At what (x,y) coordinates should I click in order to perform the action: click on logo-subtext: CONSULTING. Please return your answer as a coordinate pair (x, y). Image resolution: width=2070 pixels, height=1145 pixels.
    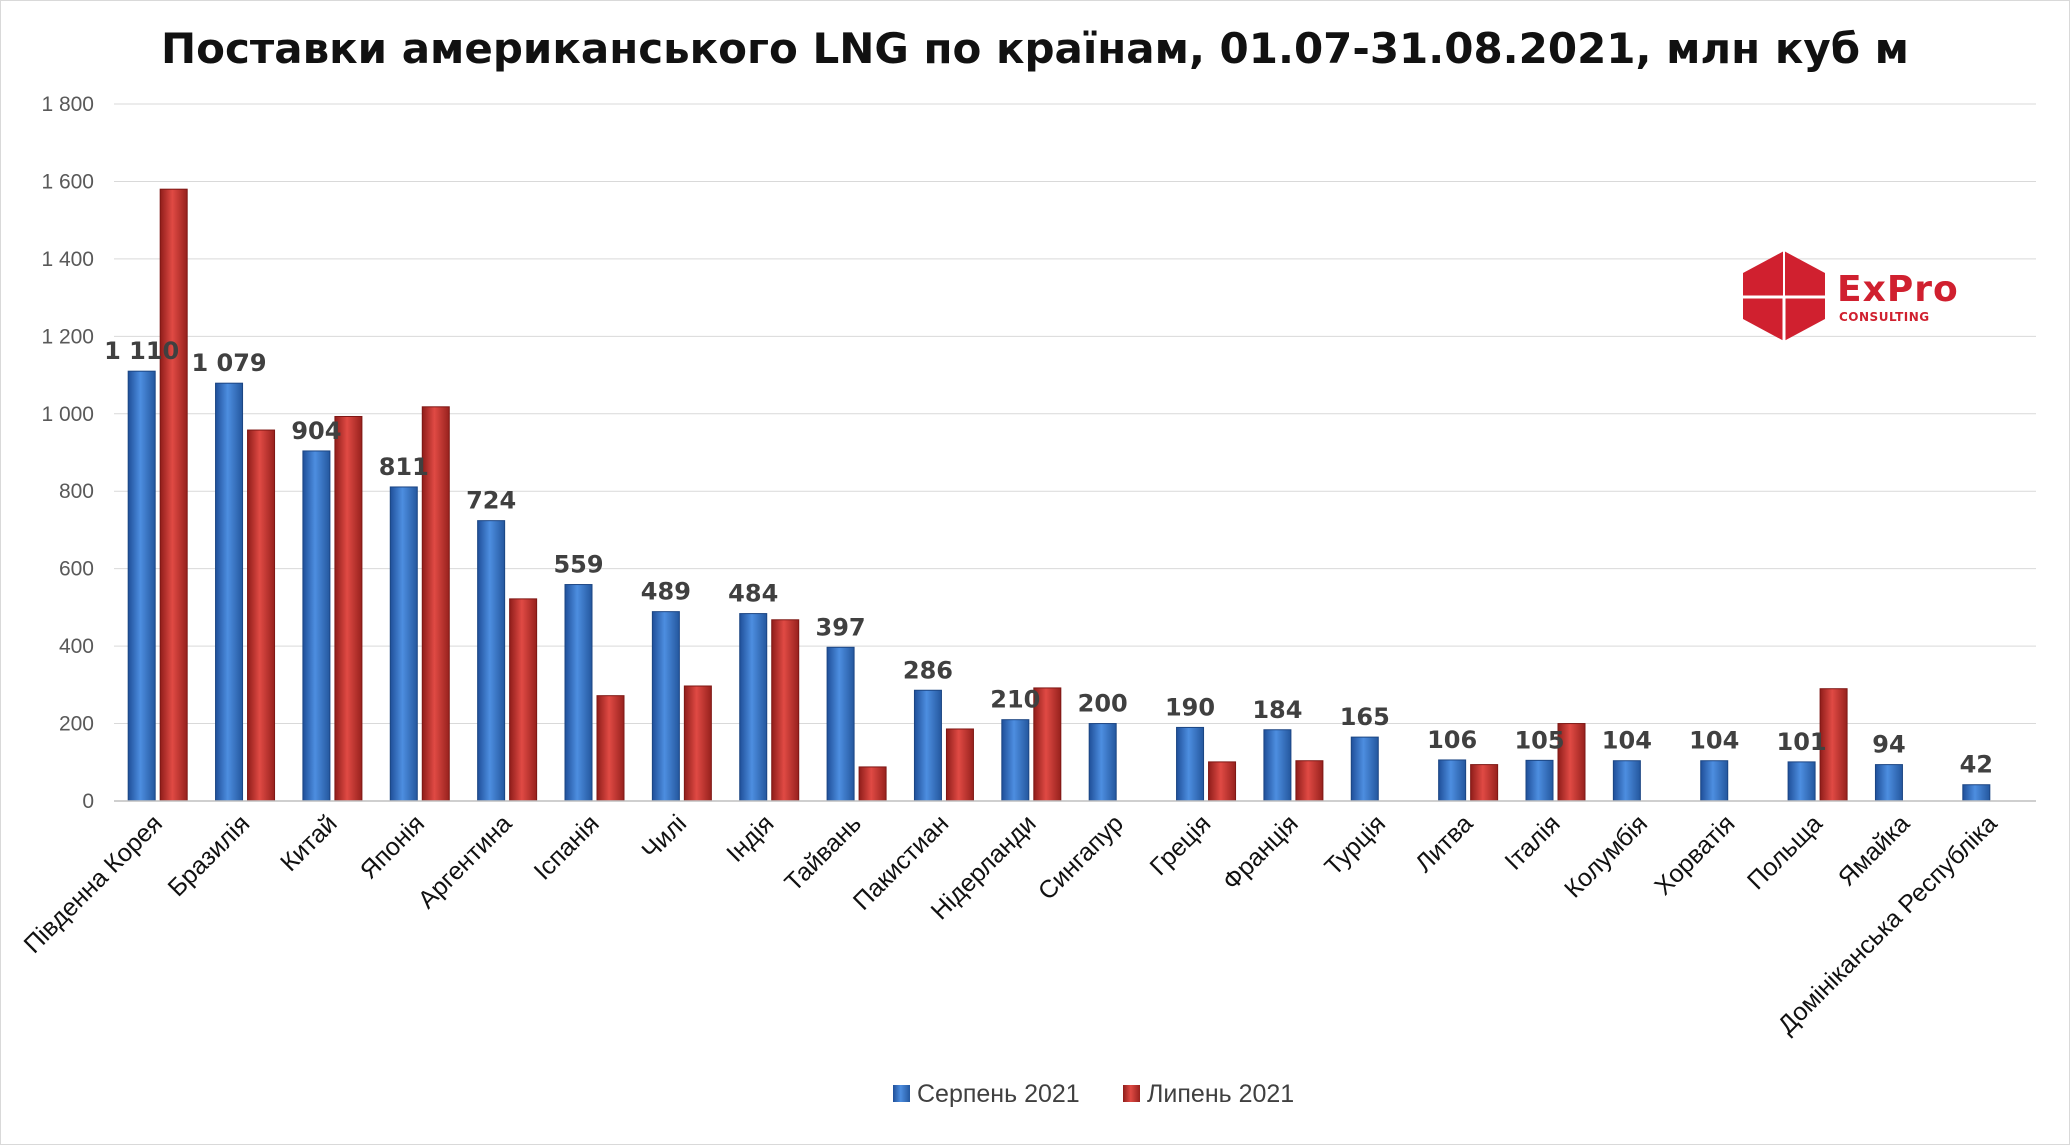
    Looking at the image, I should click on (1884, 317).